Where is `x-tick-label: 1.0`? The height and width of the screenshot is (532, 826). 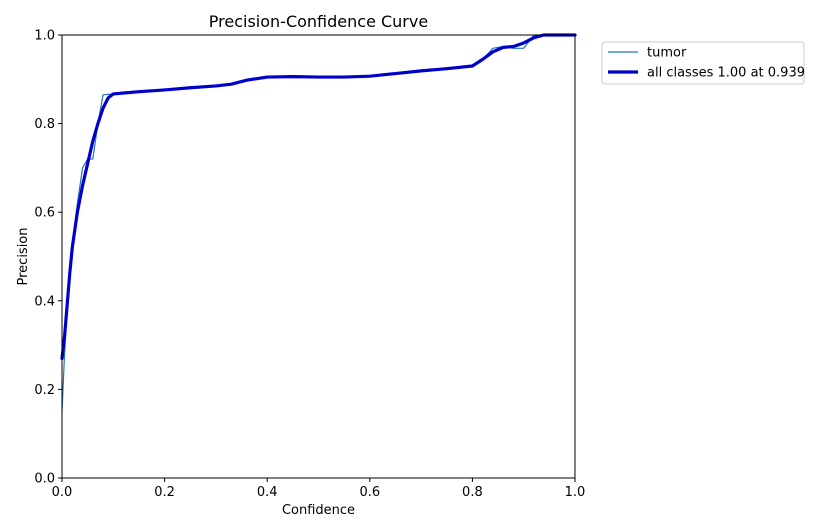
x-tick-label: 1.0 is located at coordinates (575, 492).